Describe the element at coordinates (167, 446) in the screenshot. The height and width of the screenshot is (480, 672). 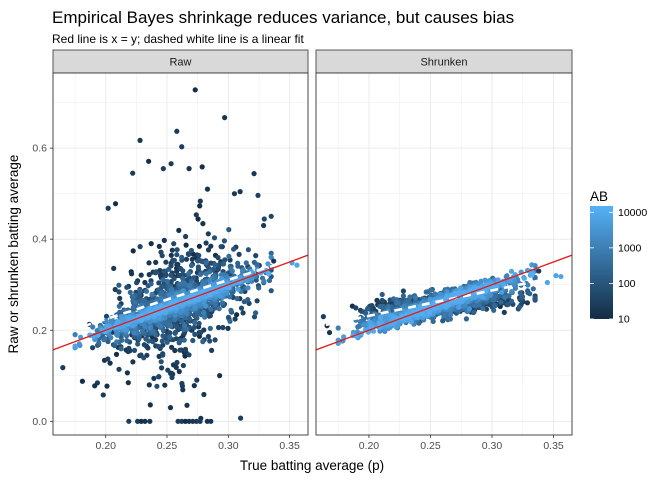
I see `x-tick-label: 0.25` at that location.